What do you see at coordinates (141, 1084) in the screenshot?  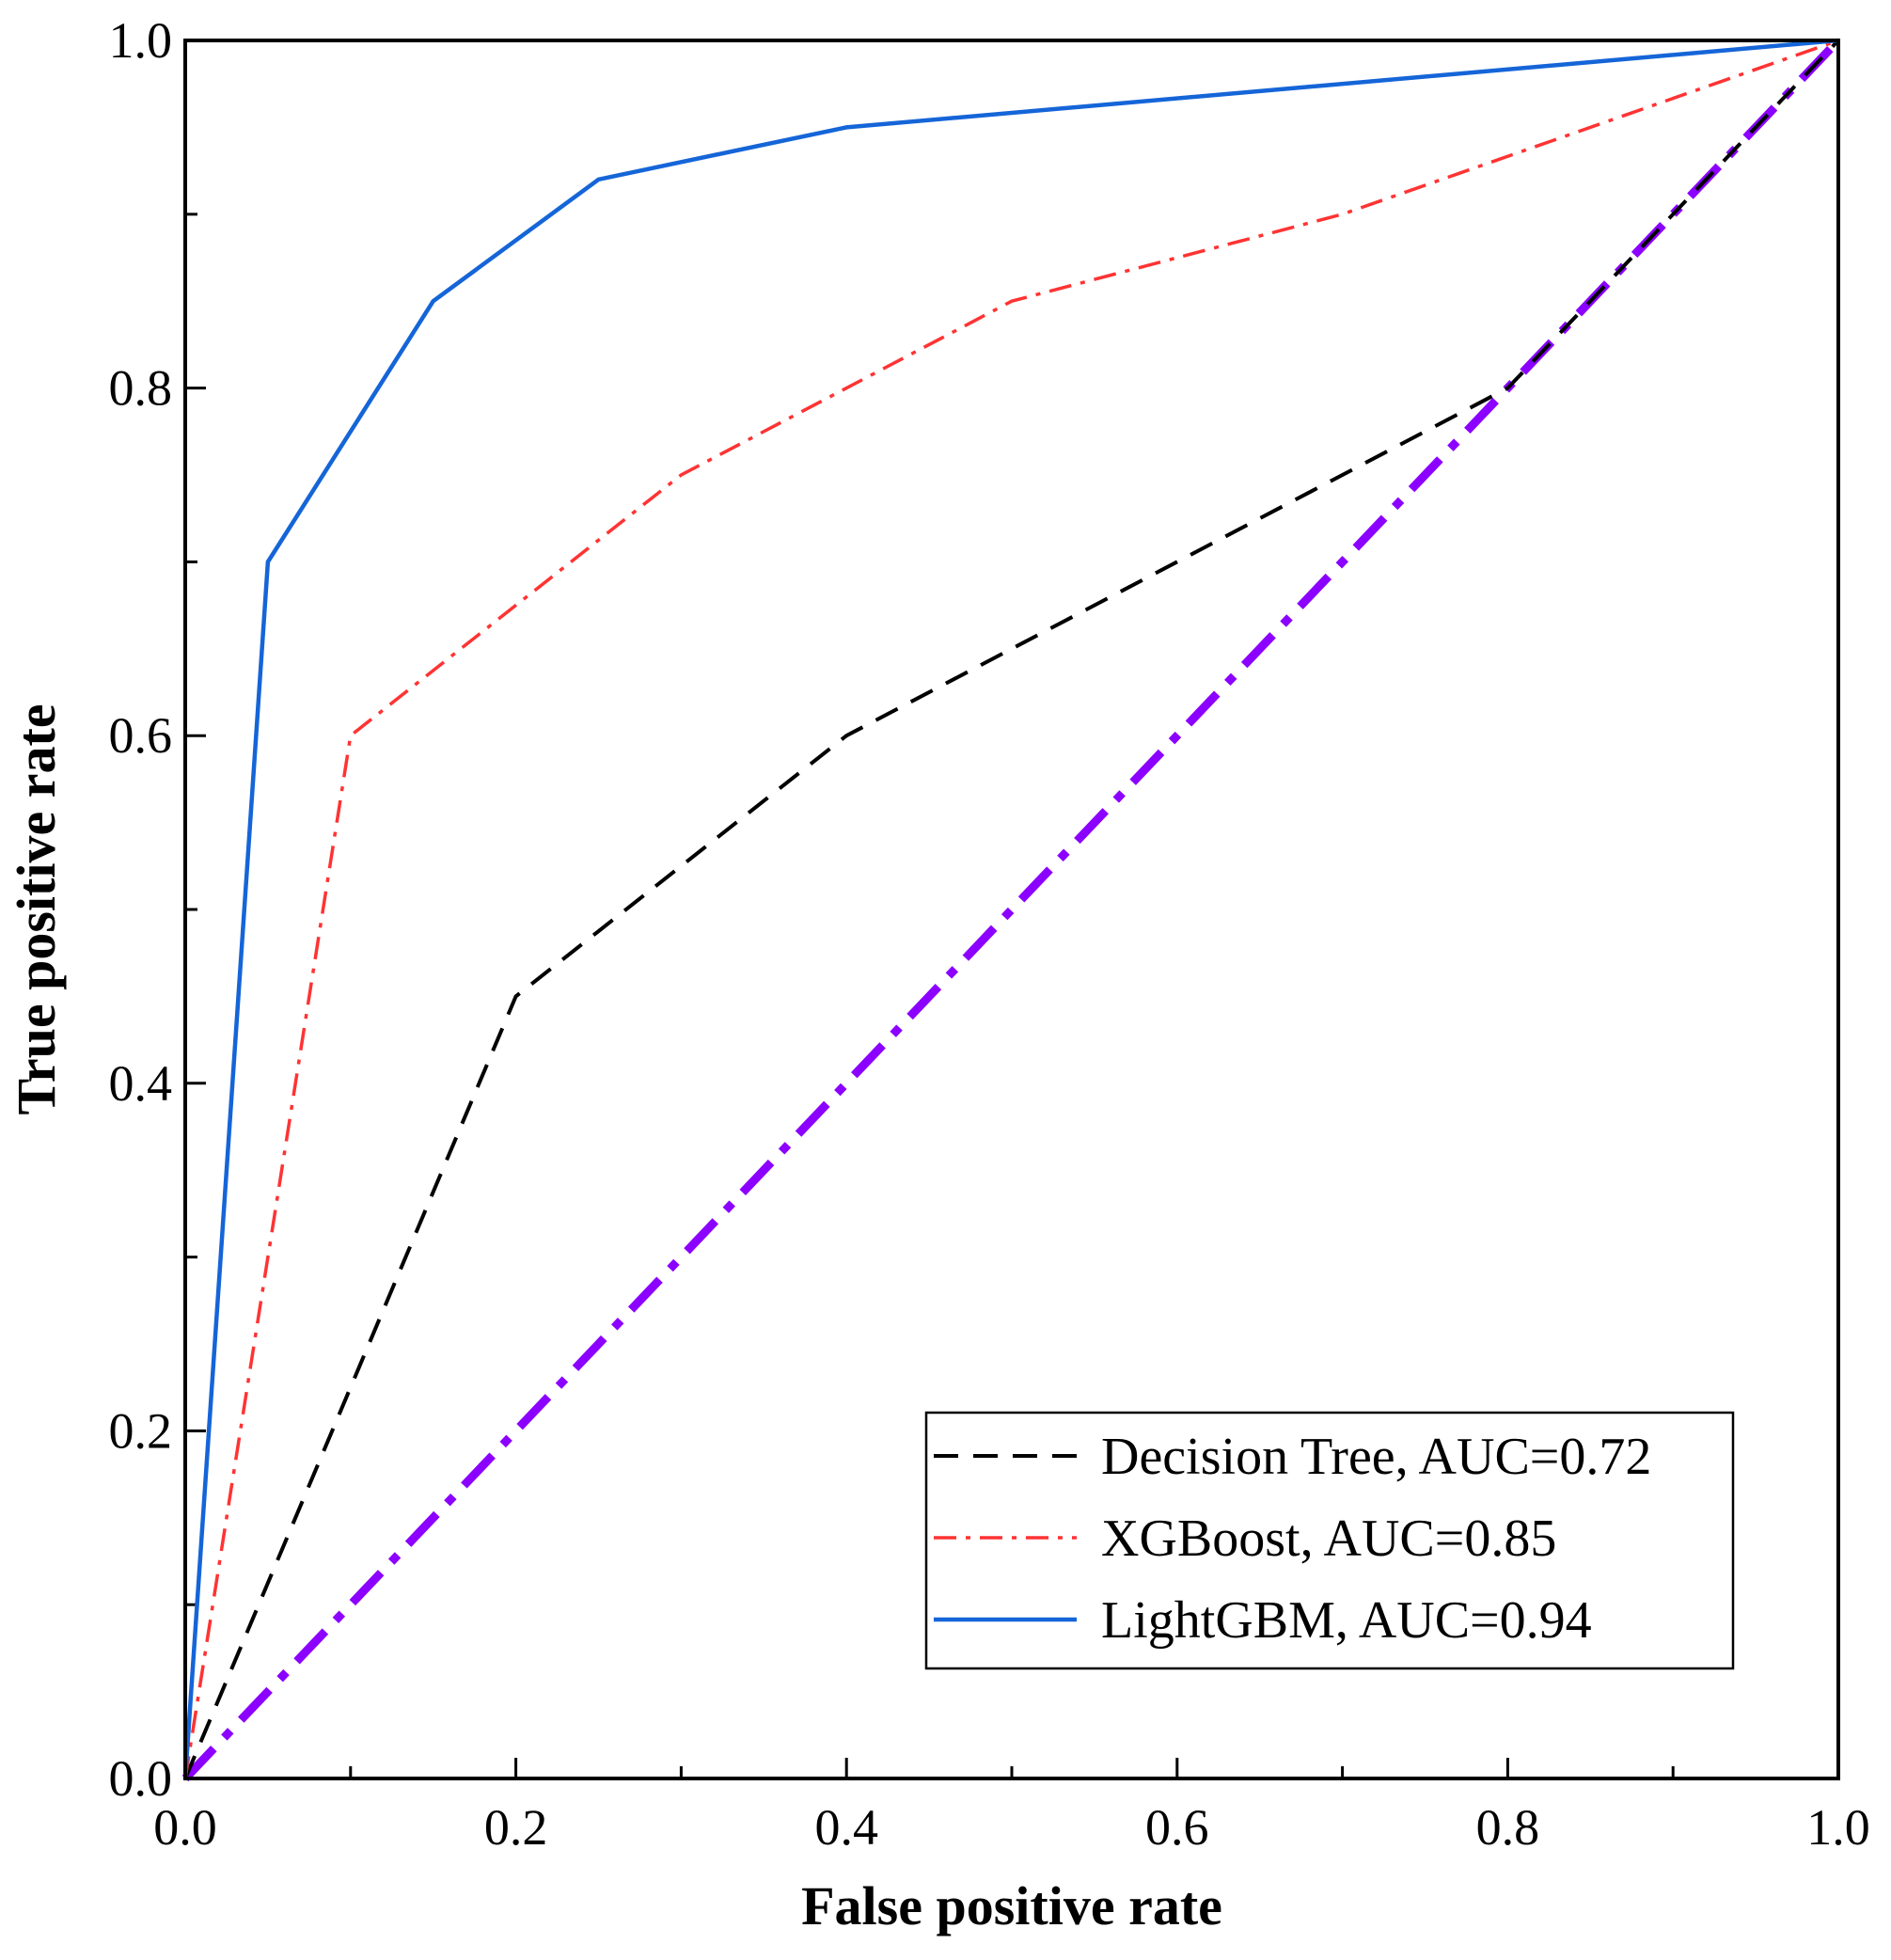 I see `y-tick-label: 0.4` at bounding box center [141, 1084].